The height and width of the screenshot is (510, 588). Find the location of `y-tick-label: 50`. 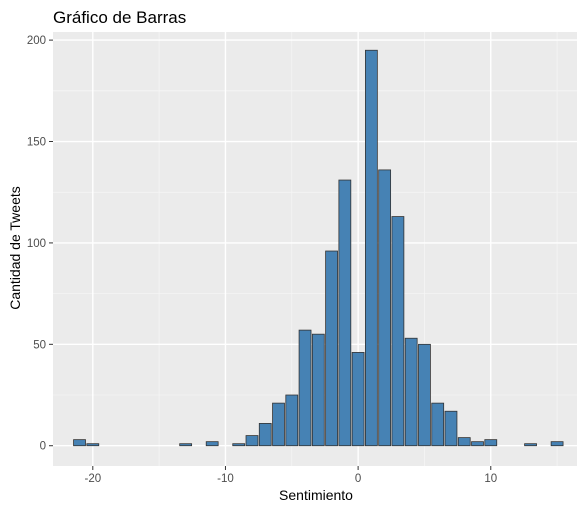

y-tick-label: 50 is located at coordinates (39, 345).